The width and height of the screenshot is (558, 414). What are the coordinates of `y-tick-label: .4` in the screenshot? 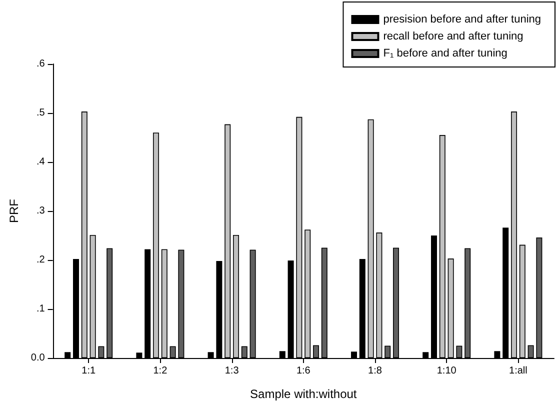 It's located at (41, 162).